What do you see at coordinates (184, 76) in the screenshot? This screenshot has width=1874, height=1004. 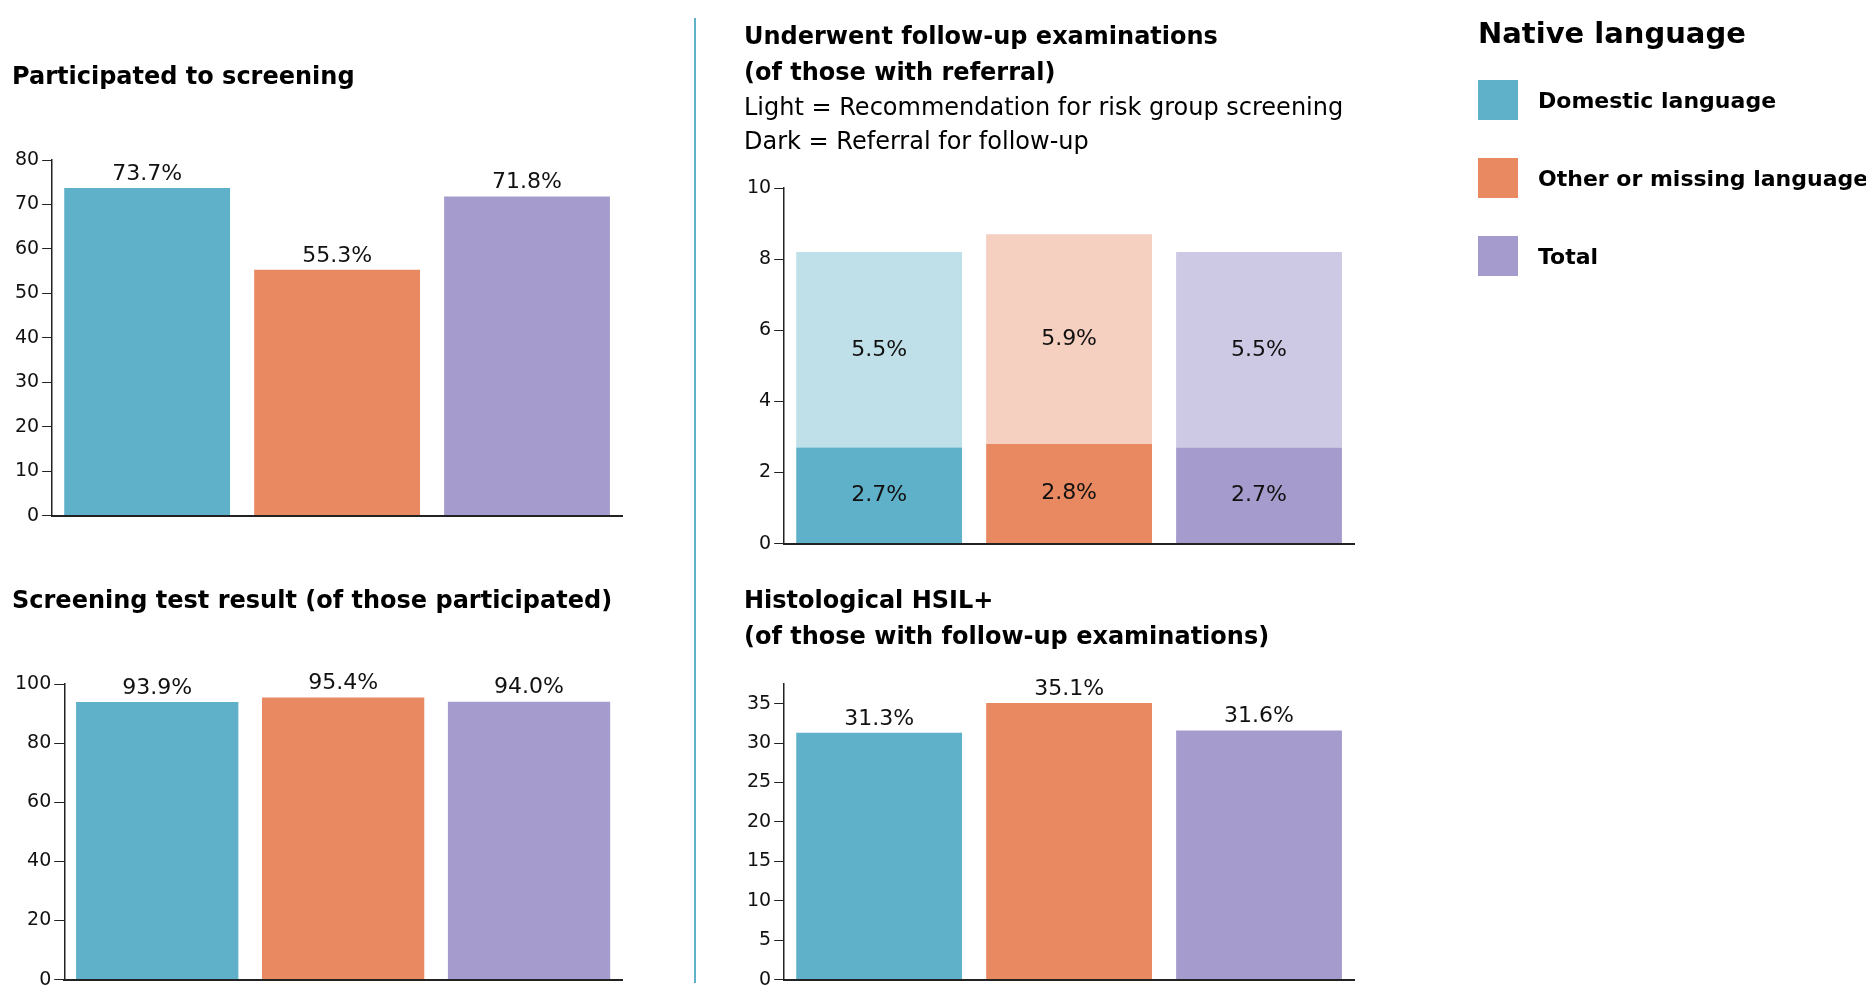 I see `chart-title: Participated to screening` at bounding box center [184, 76].